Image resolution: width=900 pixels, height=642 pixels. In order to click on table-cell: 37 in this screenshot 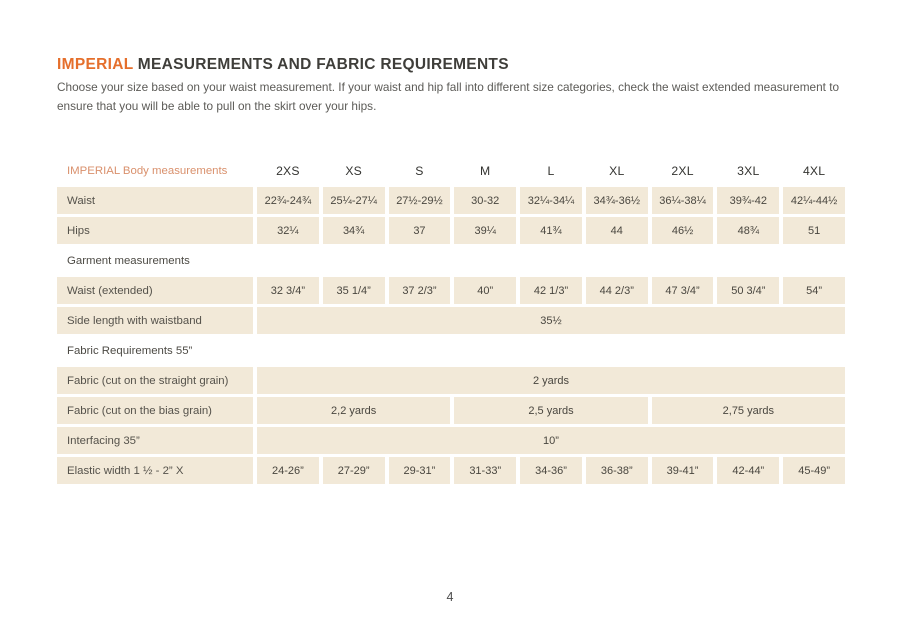, I will do `click(419, 230)`.